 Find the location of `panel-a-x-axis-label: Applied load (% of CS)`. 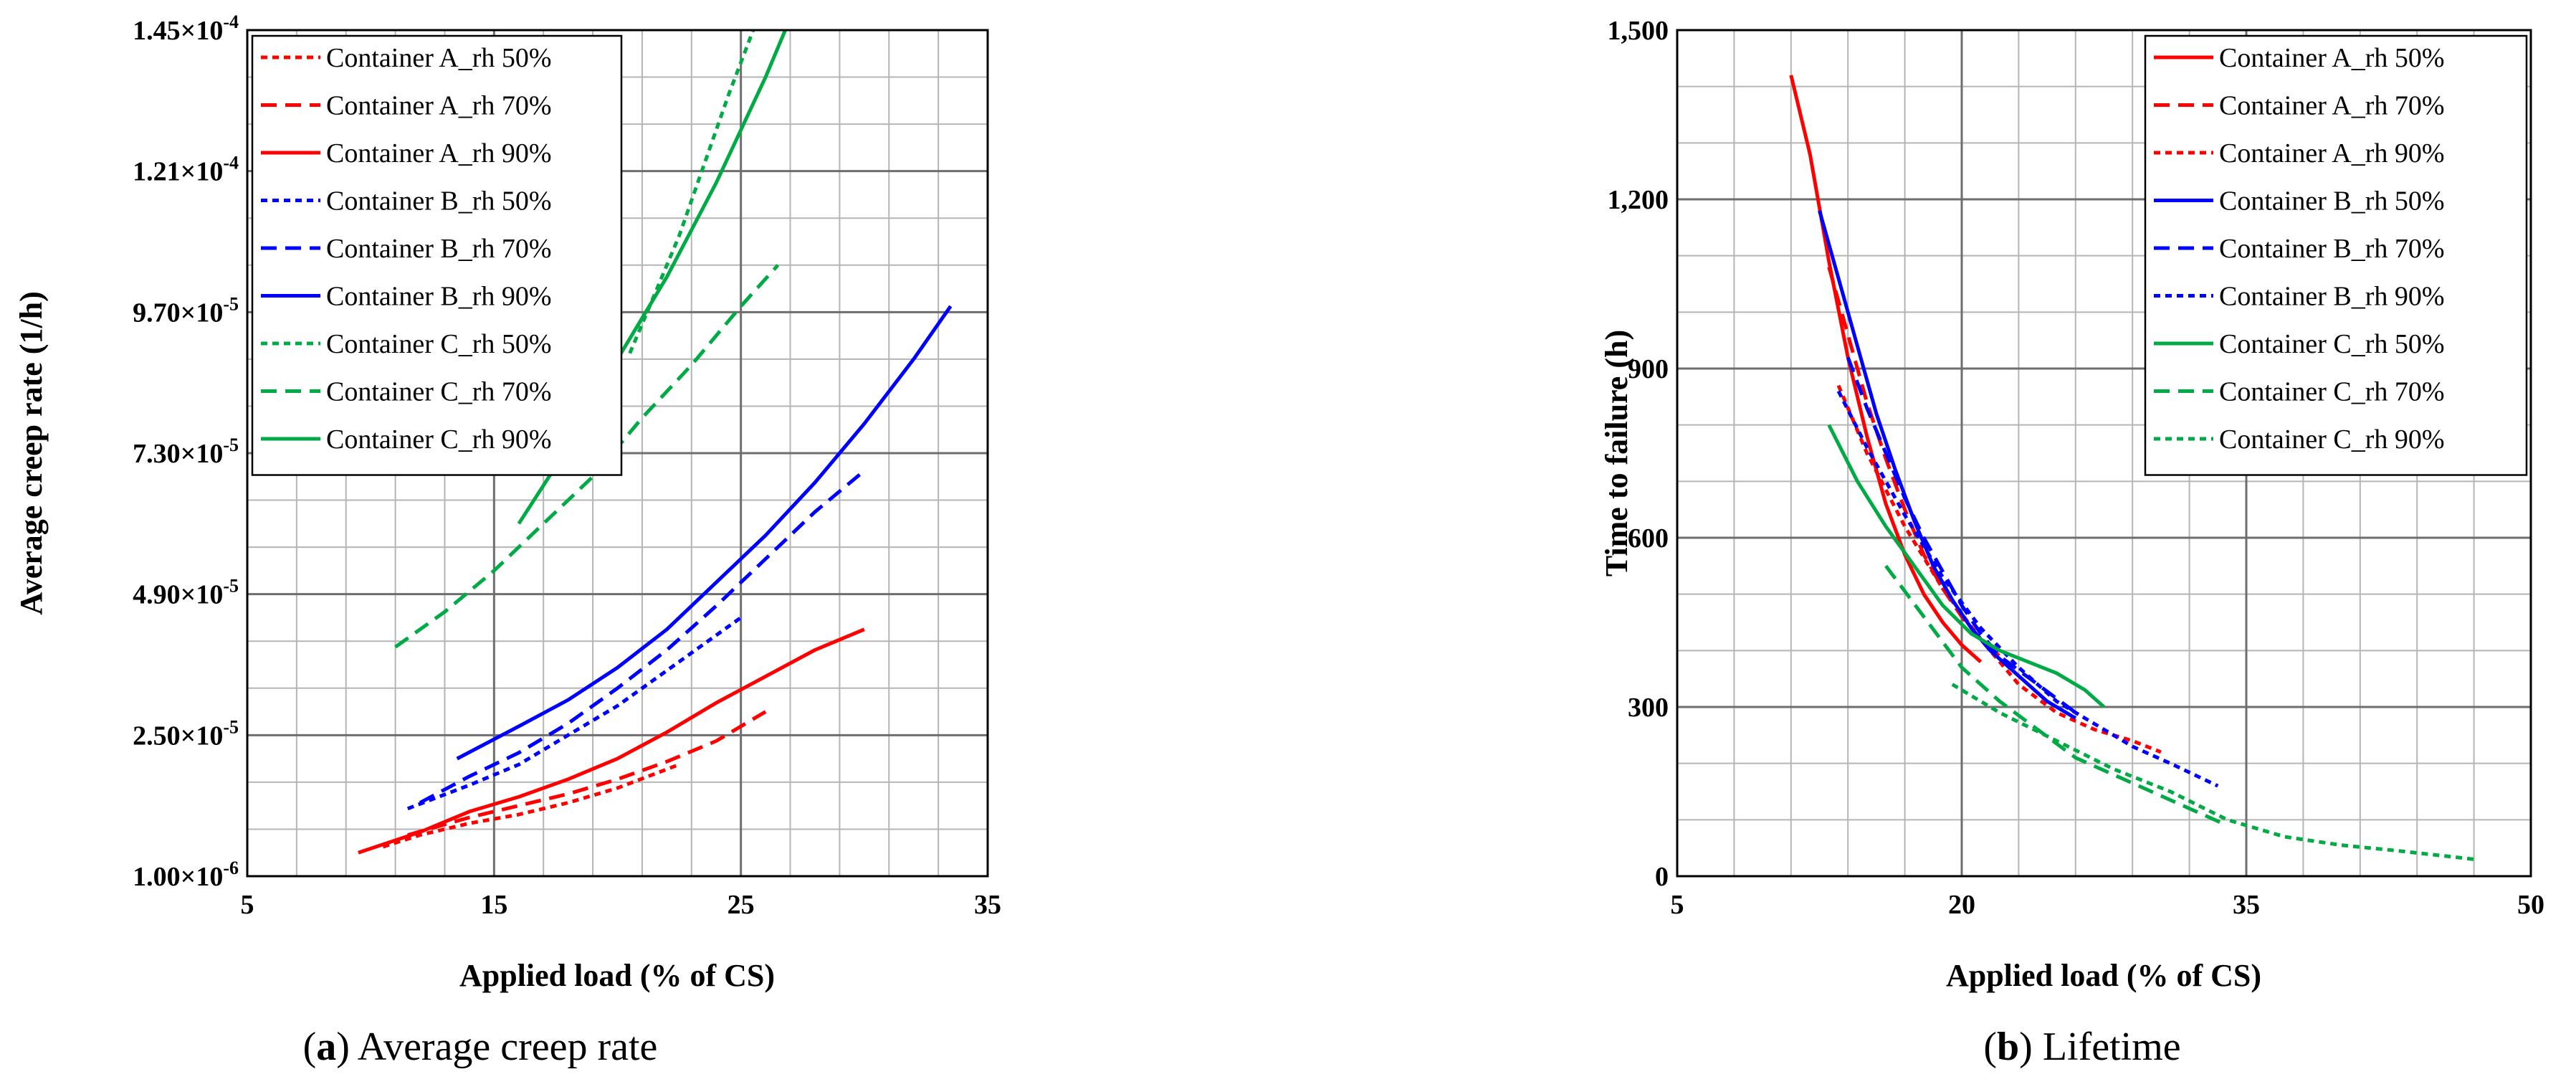

panel-a-x-axis-label: Applied load (% of CS) is located at coordinates (617, 975).